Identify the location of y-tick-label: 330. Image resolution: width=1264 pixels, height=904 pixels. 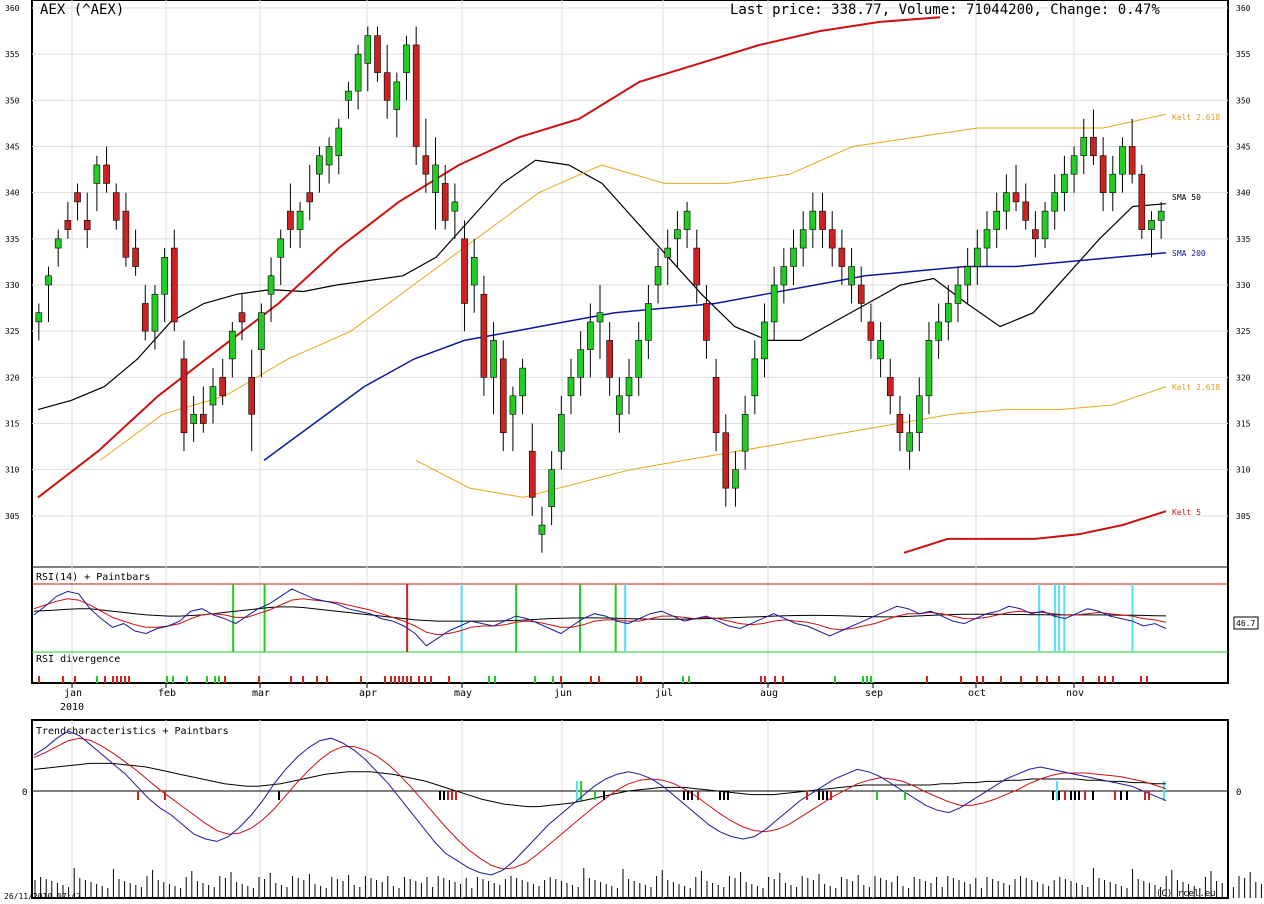
(12, 285).